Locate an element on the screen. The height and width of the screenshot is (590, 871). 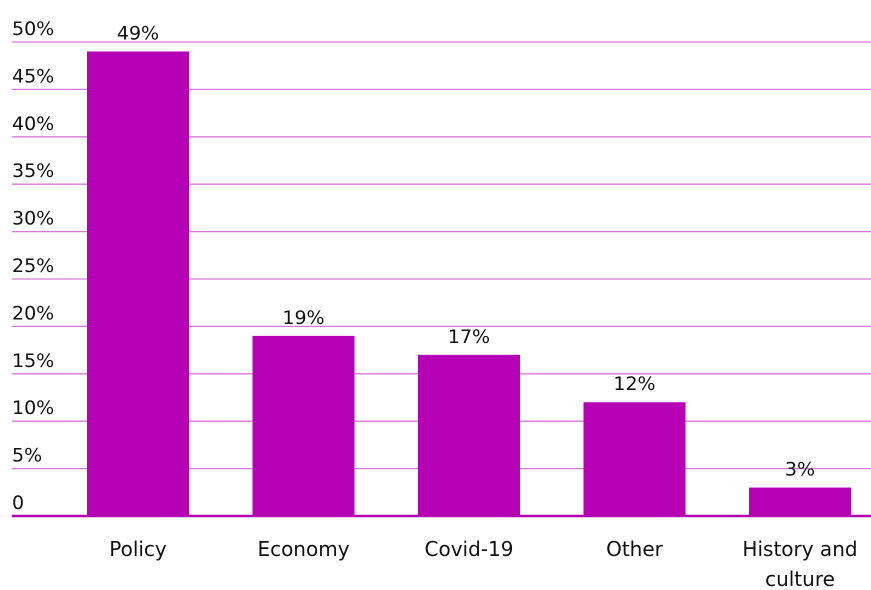
category-label: Economy is located at coordinates (303, 549).